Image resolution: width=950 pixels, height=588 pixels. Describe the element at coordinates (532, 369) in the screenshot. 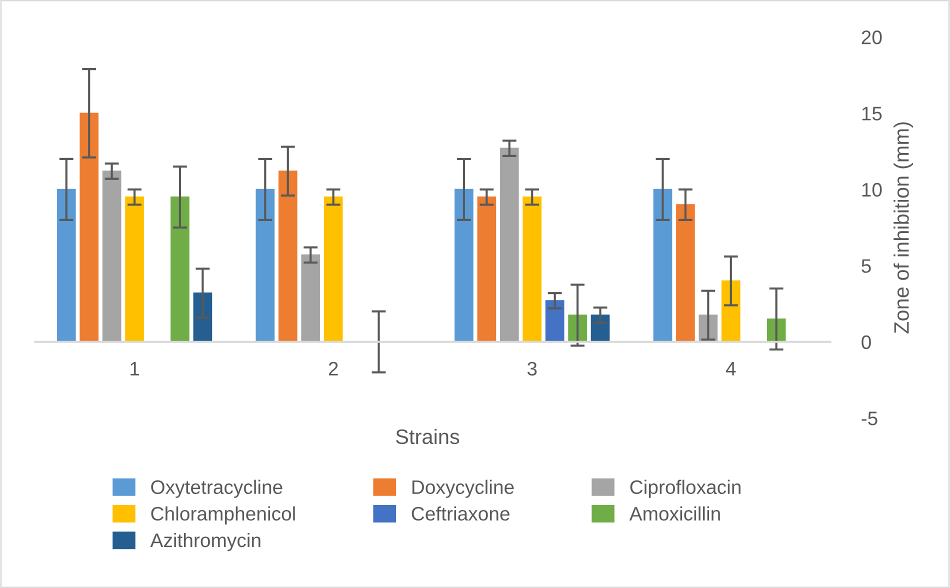

I see `x-tick-label: 3` at that location.